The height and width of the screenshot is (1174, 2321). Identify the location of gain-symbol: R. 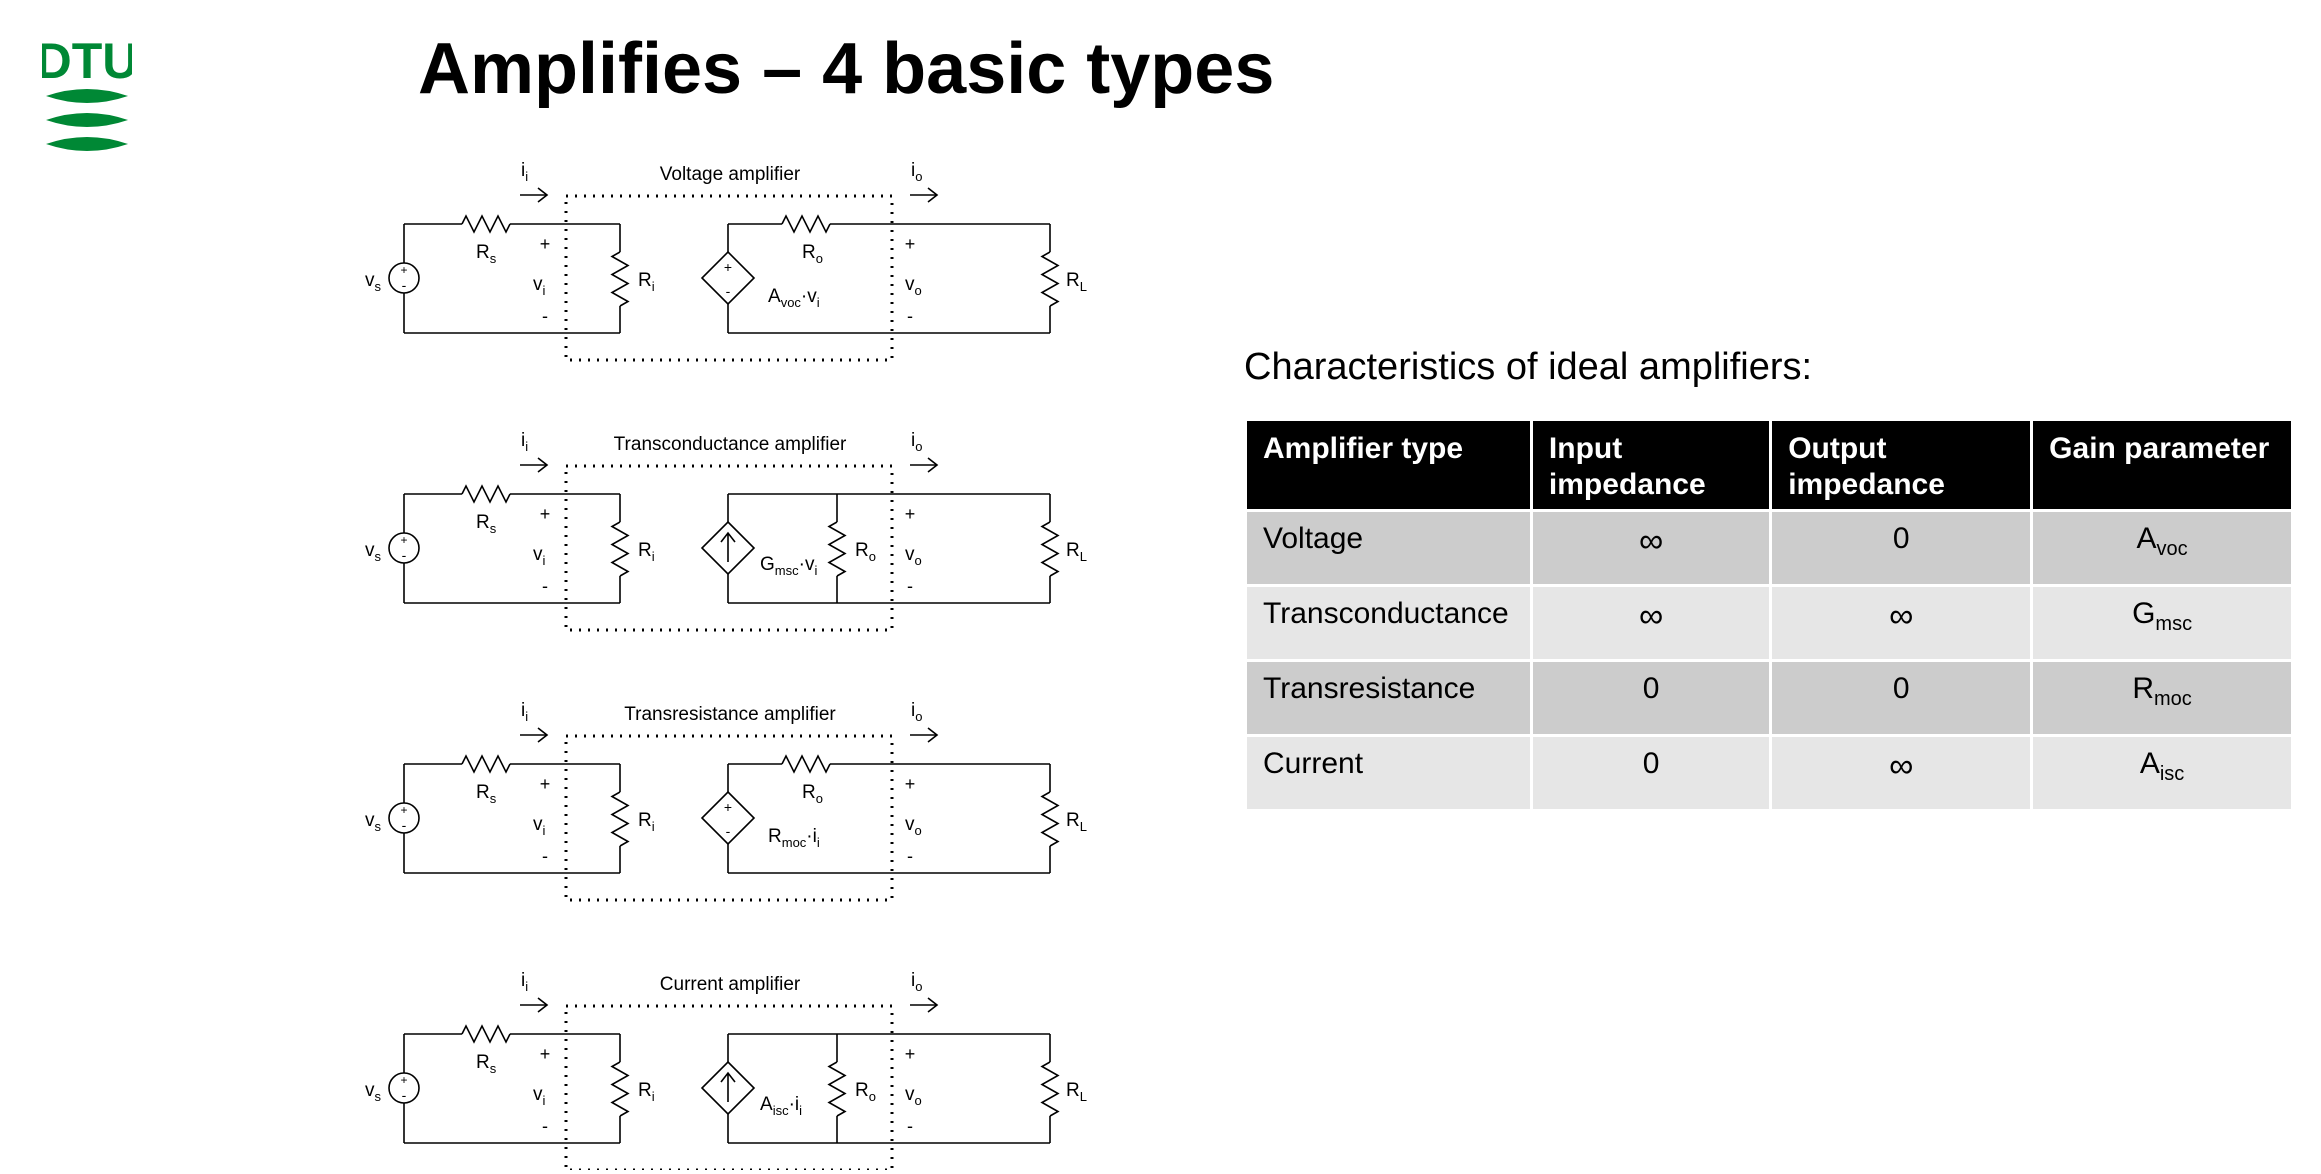
(2143, 688).